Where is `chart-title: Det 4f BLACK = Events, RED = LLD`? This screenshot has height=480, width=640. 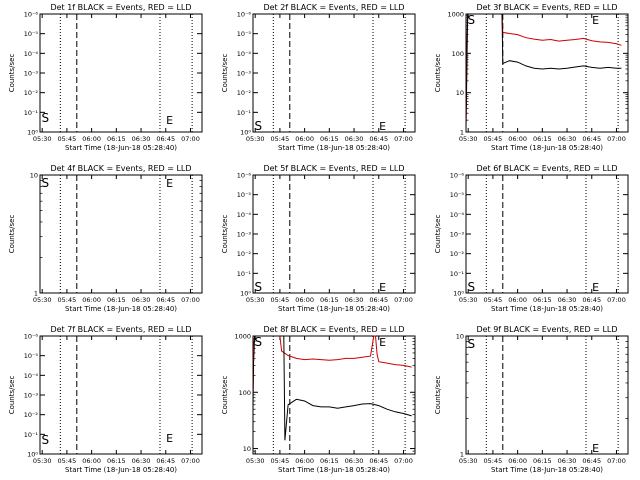 chart-title: Det 4f BLACK = Events, RED = LLD is located at coordinates (120, 168).